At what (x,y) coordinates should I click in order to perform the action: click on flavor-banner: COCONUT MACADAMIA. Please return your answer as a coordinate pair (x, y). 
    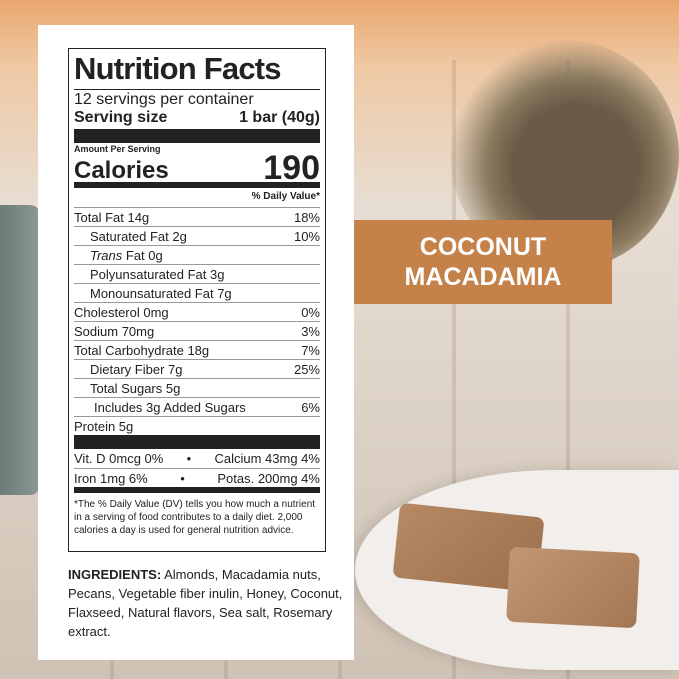
    Looking at the image, I should click on (483, 262).